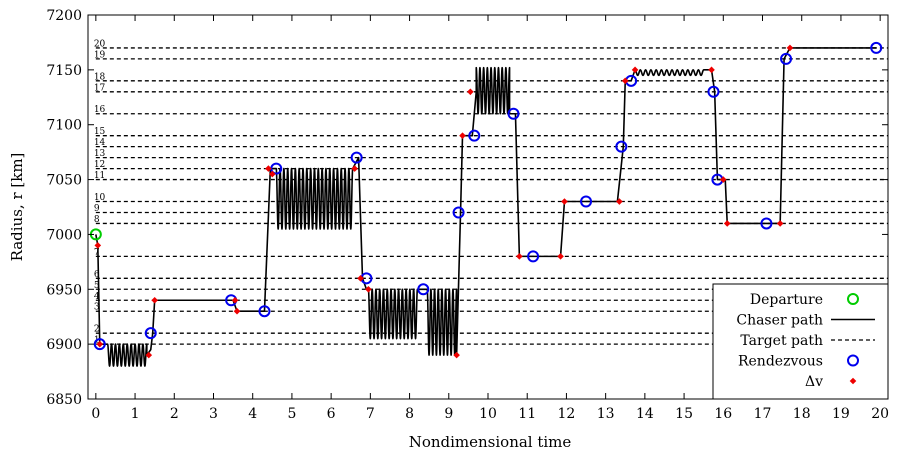 The image size is (897, 456). I want to click on target-path-label: 10, so click(100, 198).